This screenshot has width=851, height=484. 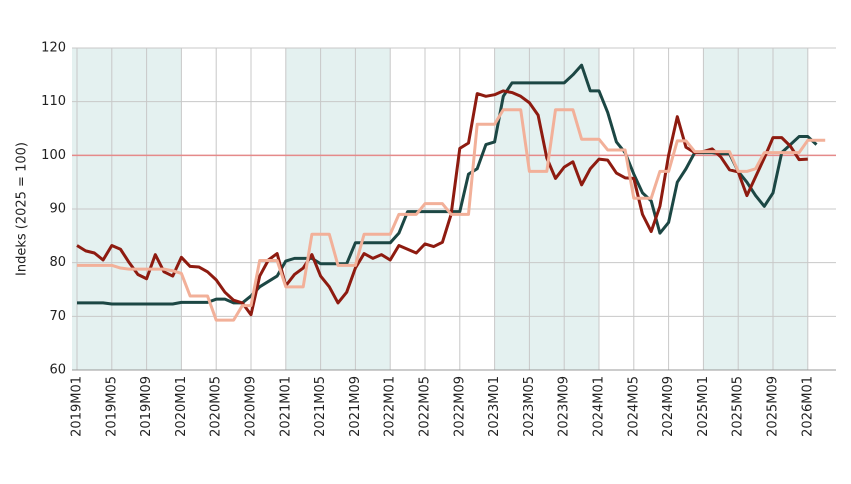 What do you see at coordinates (57, 262) in the screenshot?
I see `y-tick-label: 80` at bounding box center [57, 262].